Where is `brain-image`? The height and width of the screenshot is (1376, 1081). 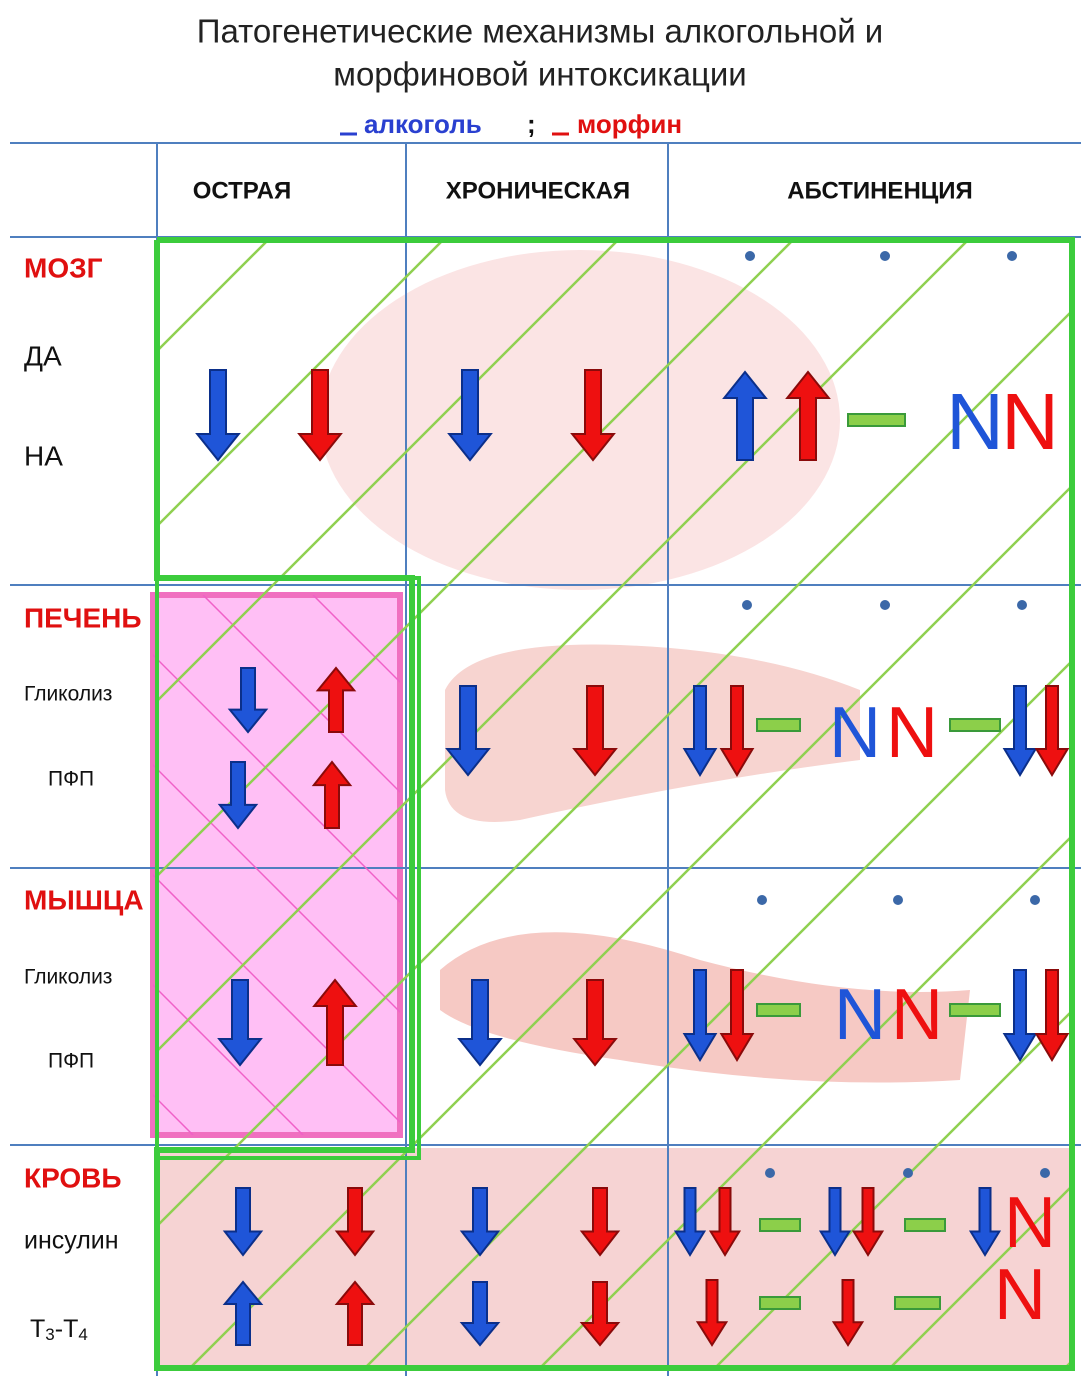 brain-image is located at coordinates (580, 420).